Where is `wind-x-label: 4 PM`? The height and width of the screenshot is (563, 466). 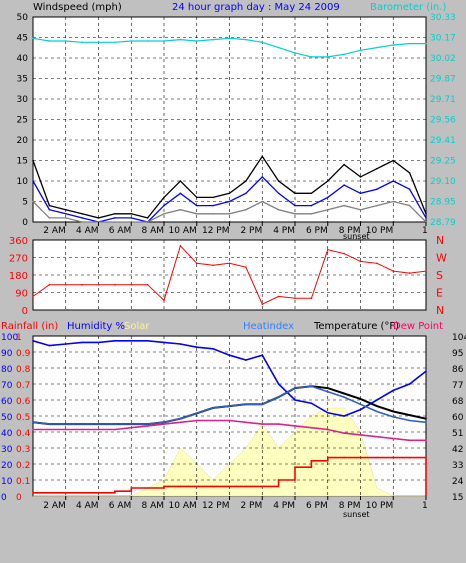
wind-x-label: 4 PM is located at coordinates (284, 231).